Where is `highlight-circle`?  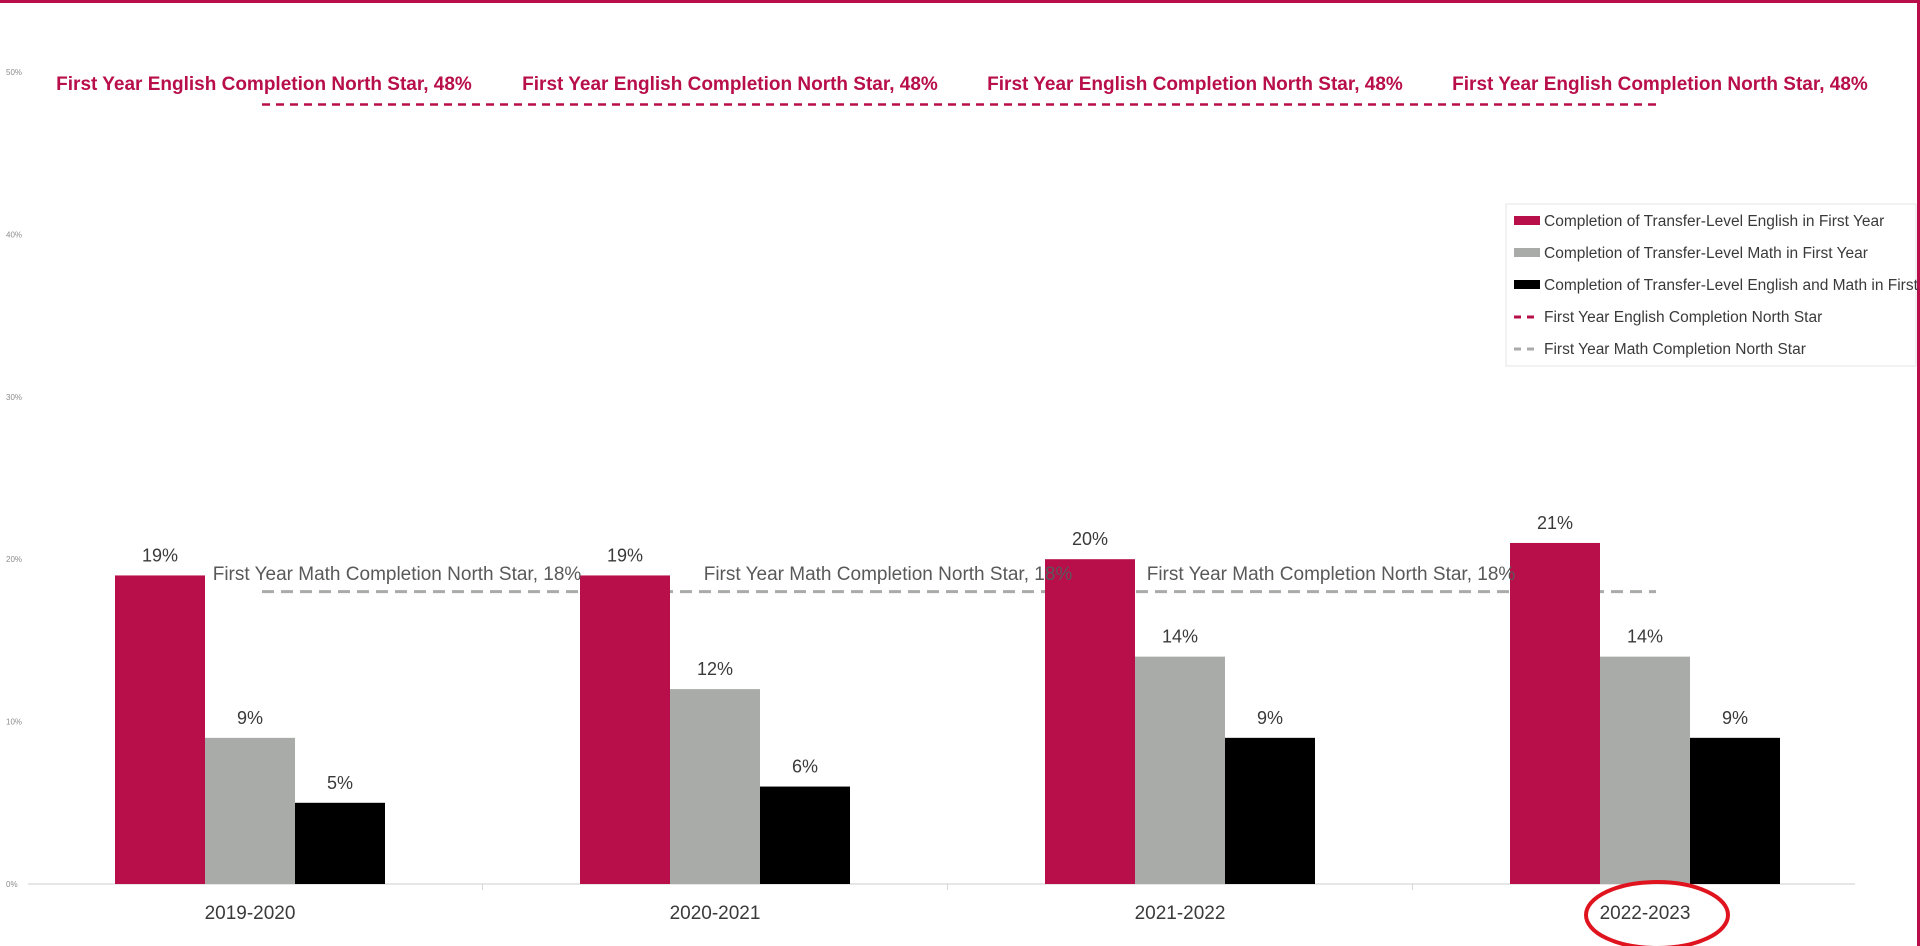
highlight-circle is located at coordinates (1657, 913).